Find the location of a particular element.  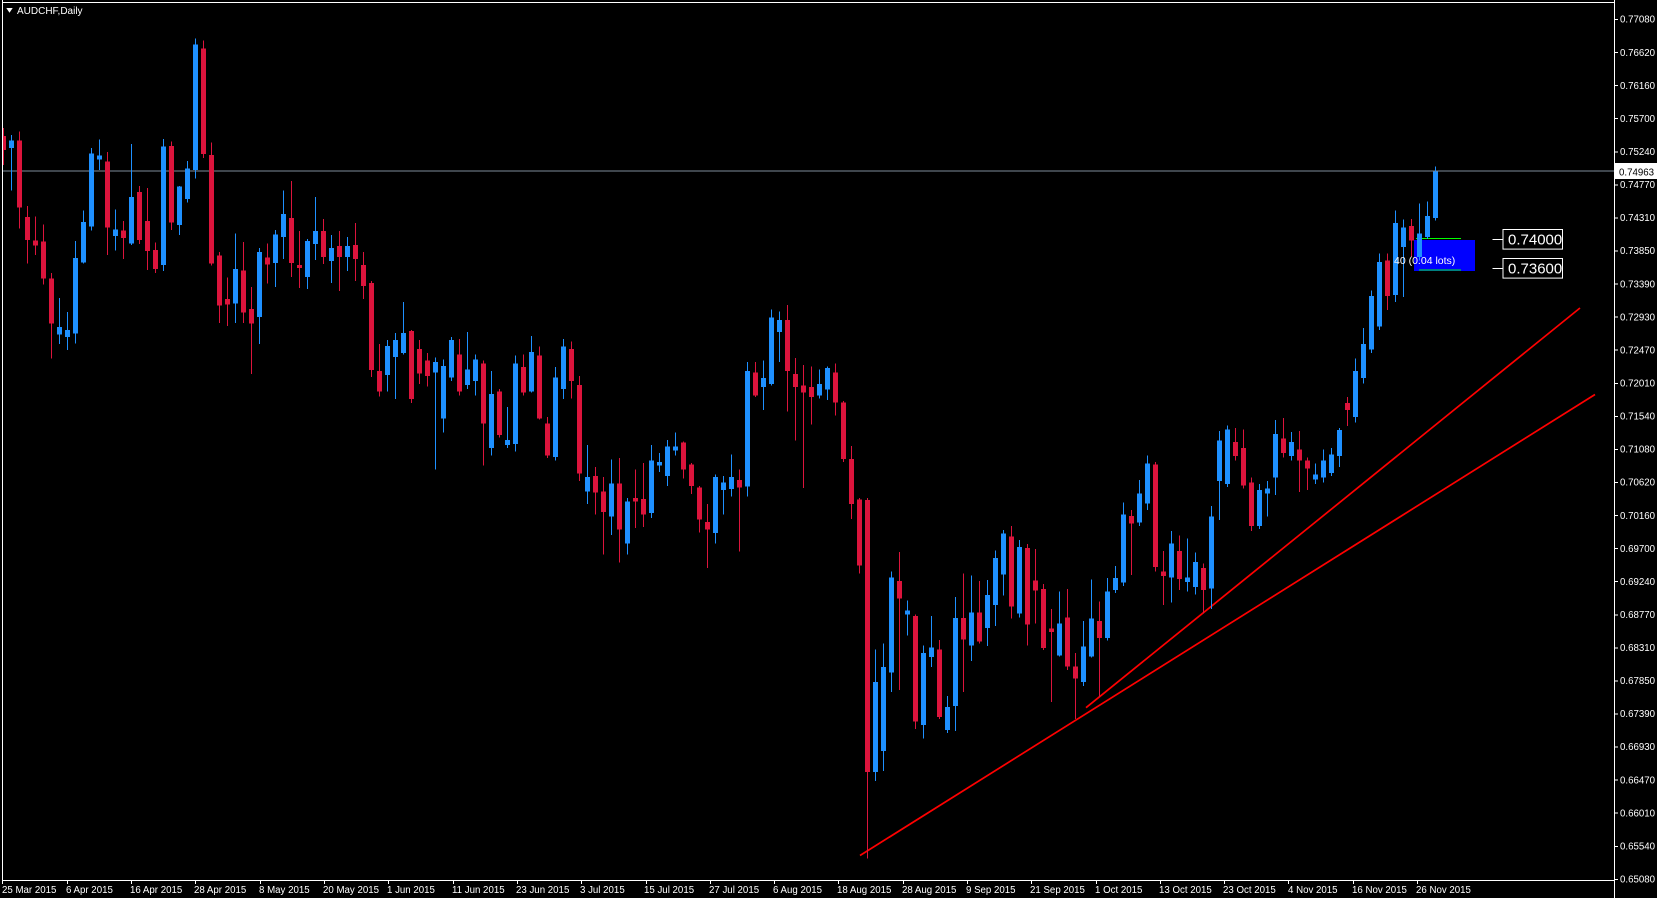

svg-text: 0.65080 is located at coordinates (1638, 880).